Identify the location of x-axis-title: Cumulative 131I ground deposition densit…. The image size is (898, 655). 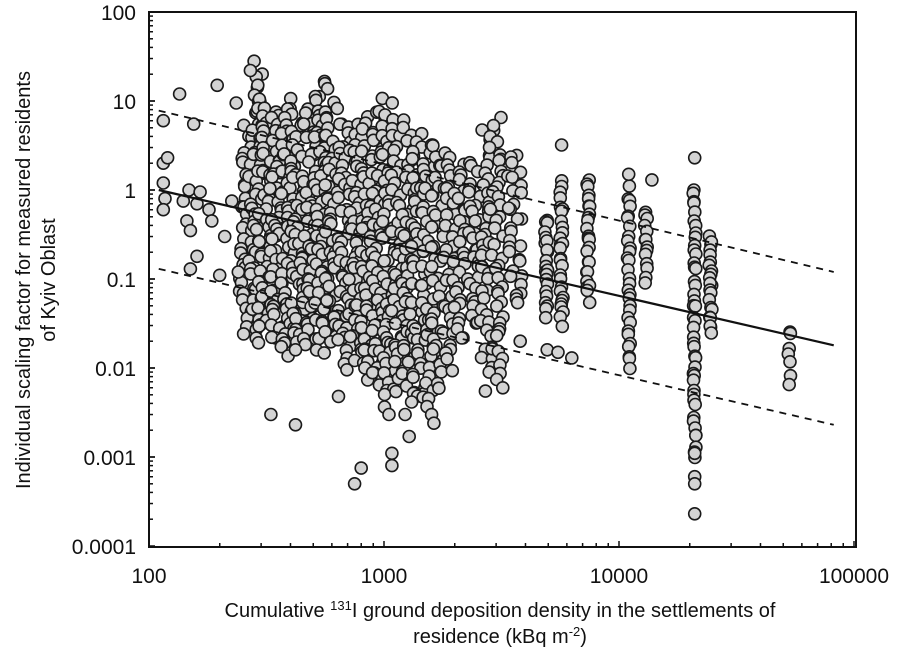
(500, 624).